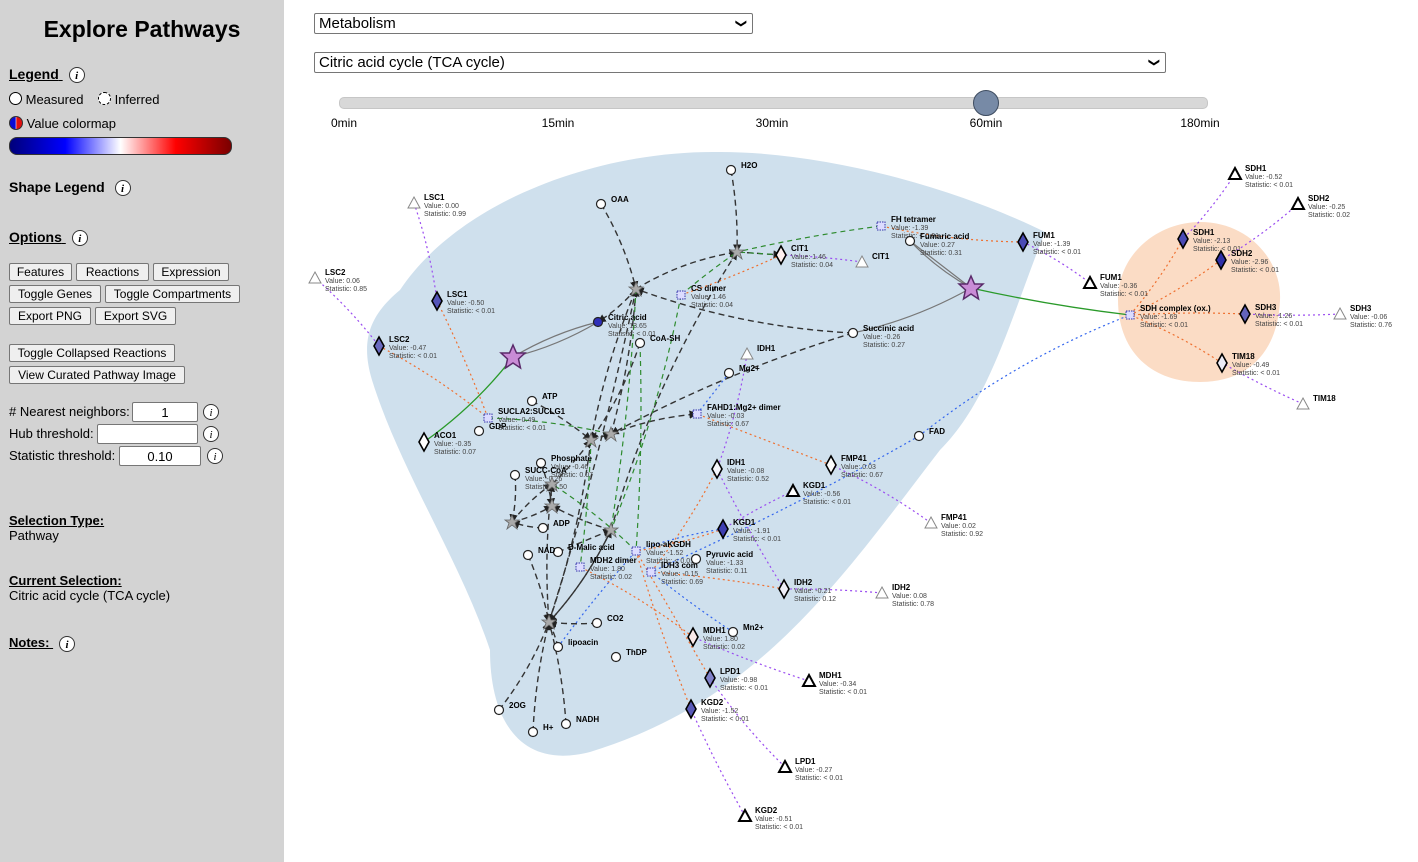 The width and height of the screenshot is (1418, 862). What do you see at coordinates (793, 489) in the screenshot?
I see `inferred-node-kgd1` at bounding box center [793, 489].